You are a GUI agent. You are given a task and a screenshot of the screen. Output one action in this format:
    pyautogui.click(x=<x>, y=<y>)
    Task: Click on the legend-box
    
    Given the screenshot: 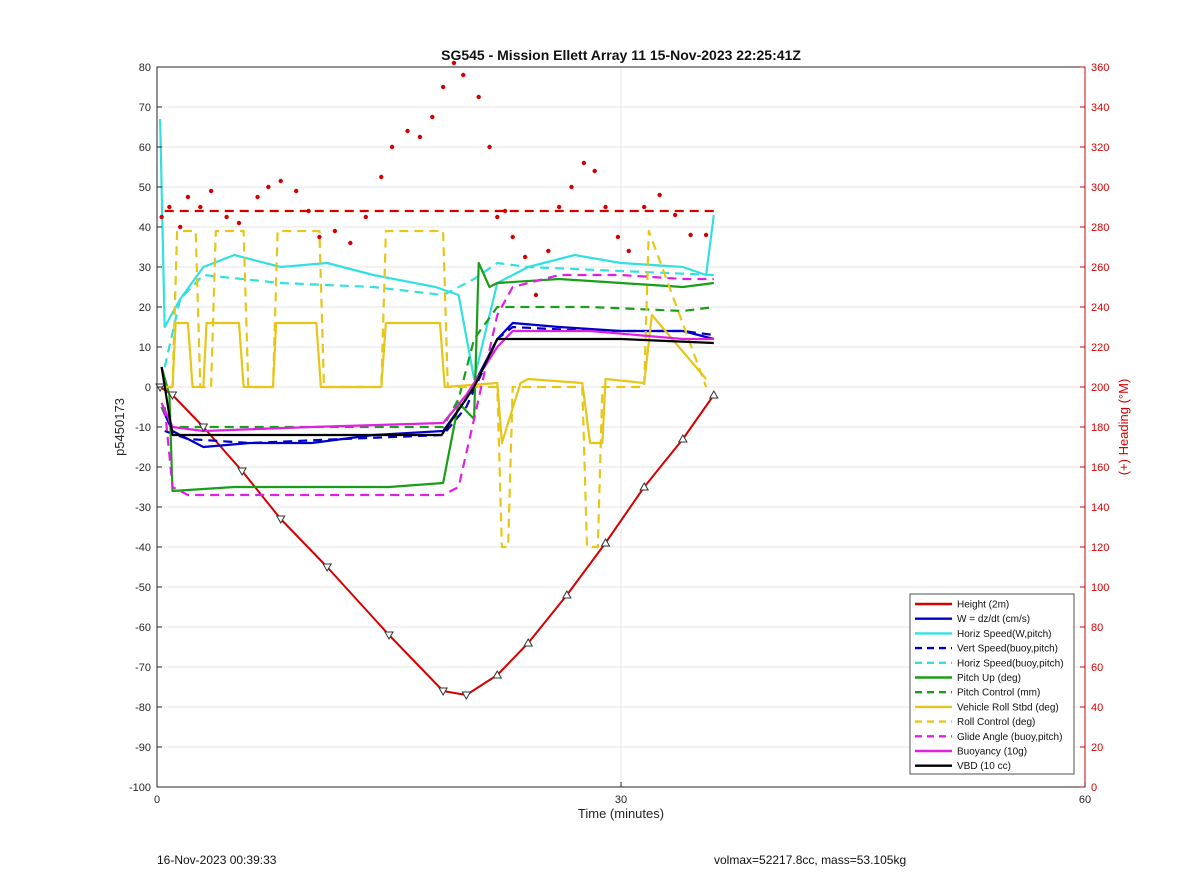 What is the action you would take?
    pyautogui.click(x=992, y=684)
    